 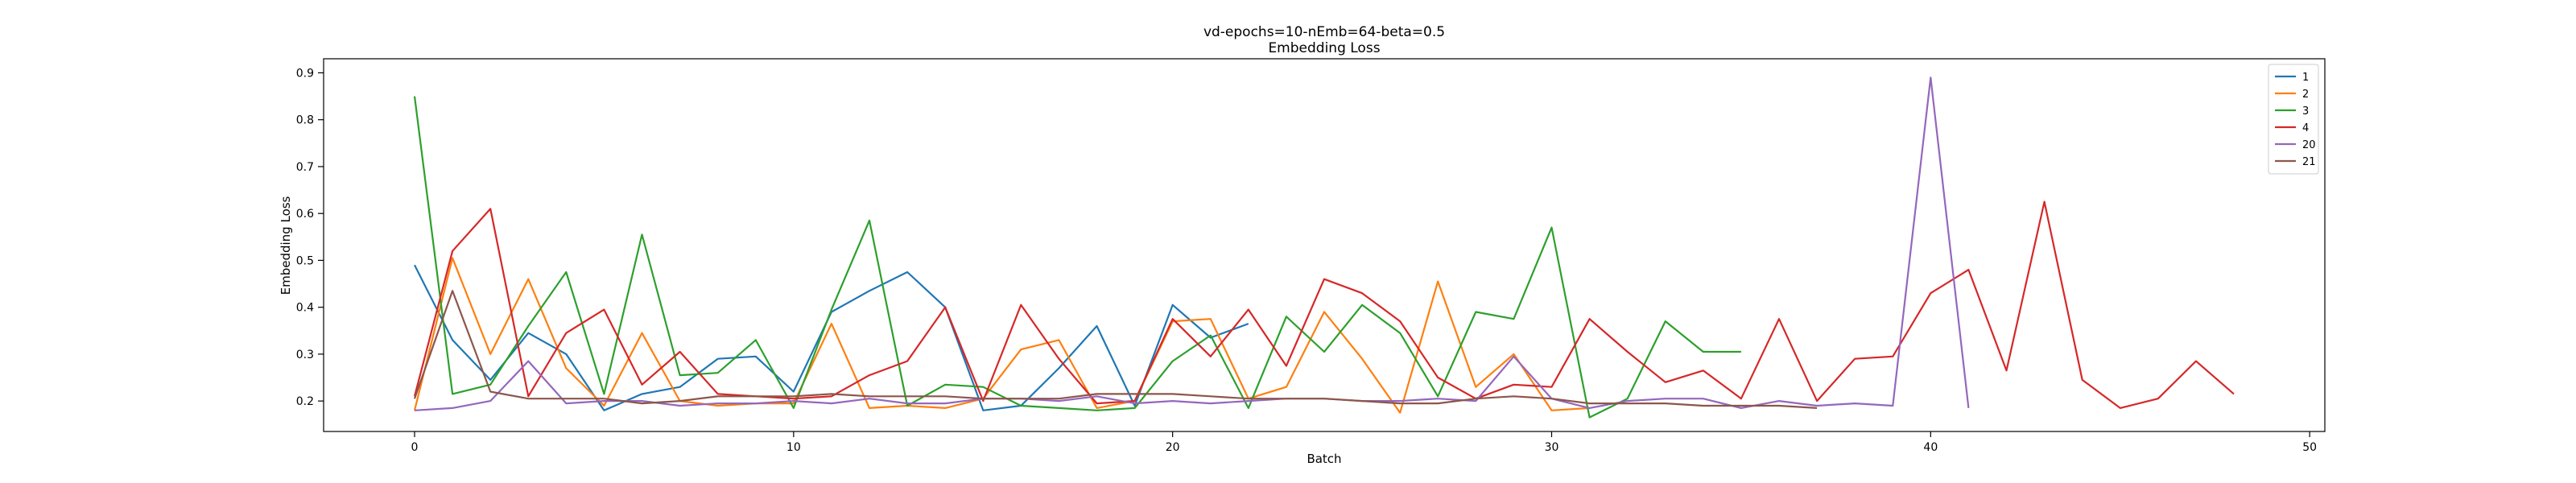 What do you see at coordinates (305, 260) in the screenshot?
I see `y-tick-label: 0.5` at bounding box center [305, 260].